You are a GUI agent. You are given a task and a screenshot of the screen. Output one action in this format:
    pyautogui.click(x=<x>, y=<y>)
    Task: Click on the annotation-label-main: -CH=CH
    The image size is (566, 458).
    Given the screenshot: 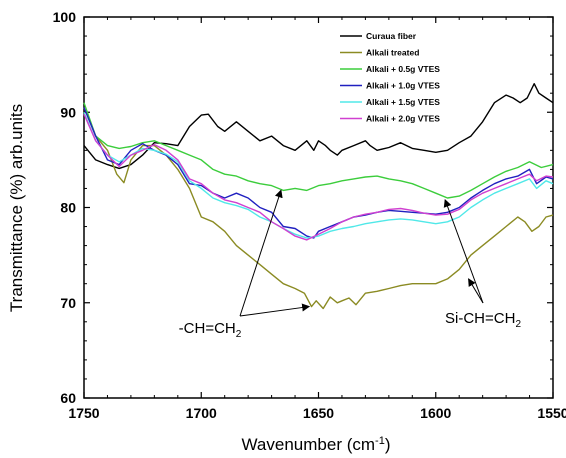 What is the action you would take?
    pyautogui.click(x=207, y=328)
    